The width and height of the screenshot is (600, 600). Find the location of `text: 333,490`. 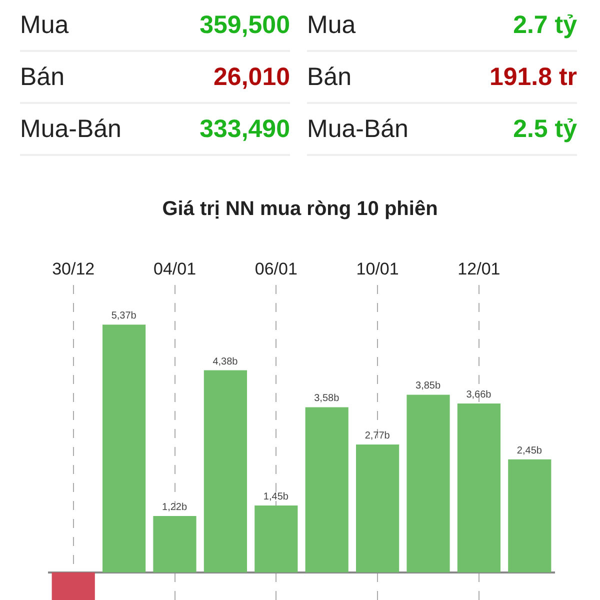

text: 333,490 is located at coordinates (245, 128).